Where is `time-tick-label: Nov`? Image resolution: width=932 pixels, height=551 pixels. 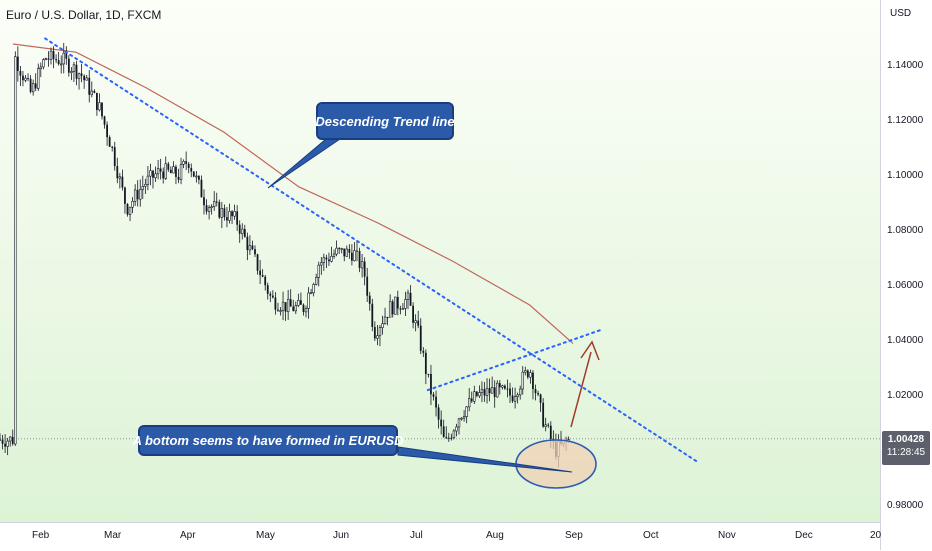 time-tick-label: Nov is located at coordinates (727, 535).